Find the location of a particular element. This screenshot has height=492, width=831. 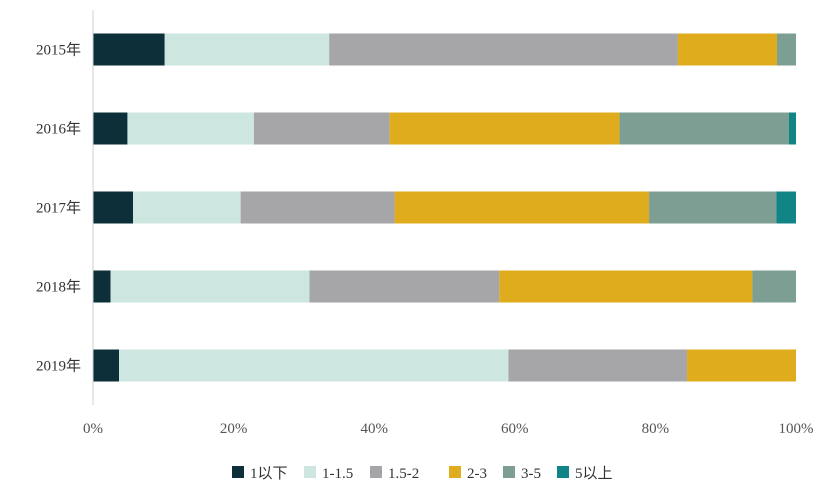

legend-label: 3-5 is located at coordinates (531, 474).